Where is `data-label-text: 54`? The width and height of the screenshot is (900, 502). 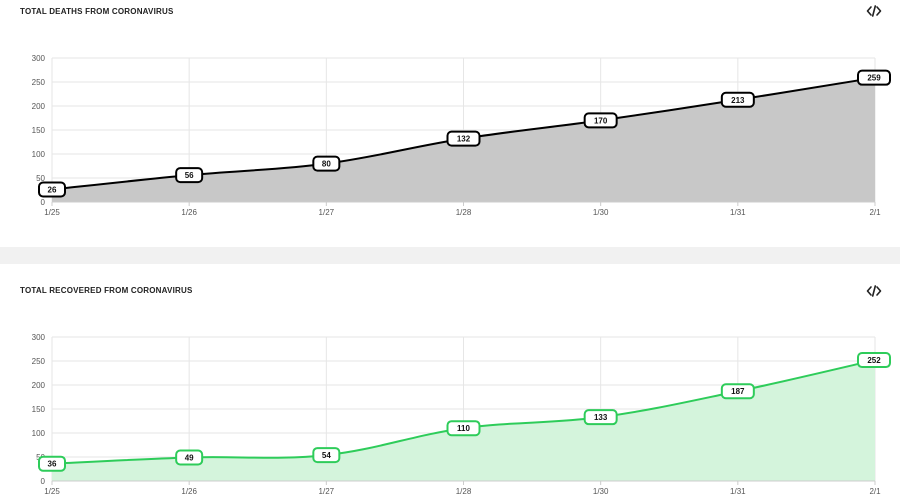 data-label-text: 54 is located at coordinates (326, 455).